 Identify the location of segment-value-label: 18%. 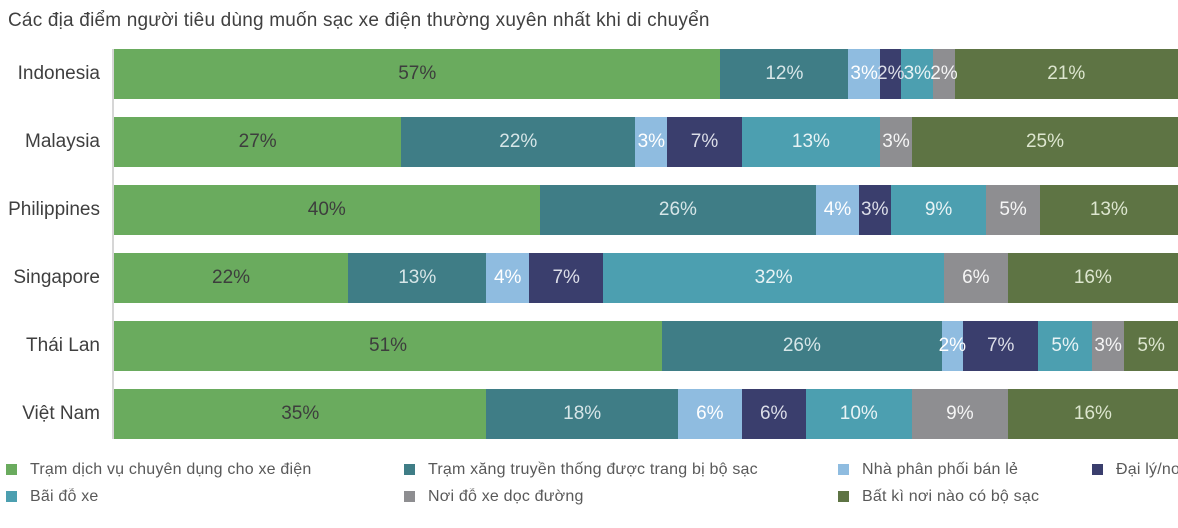
(582, 413).